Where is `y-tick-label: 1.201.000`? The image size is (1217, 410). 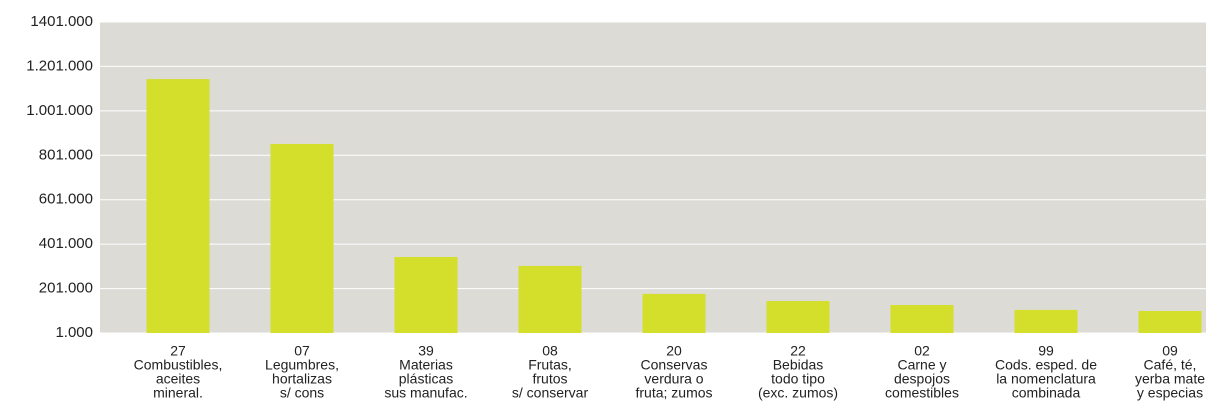 y-tick-label: 1.201.000 is located at coordinates (59, 65).